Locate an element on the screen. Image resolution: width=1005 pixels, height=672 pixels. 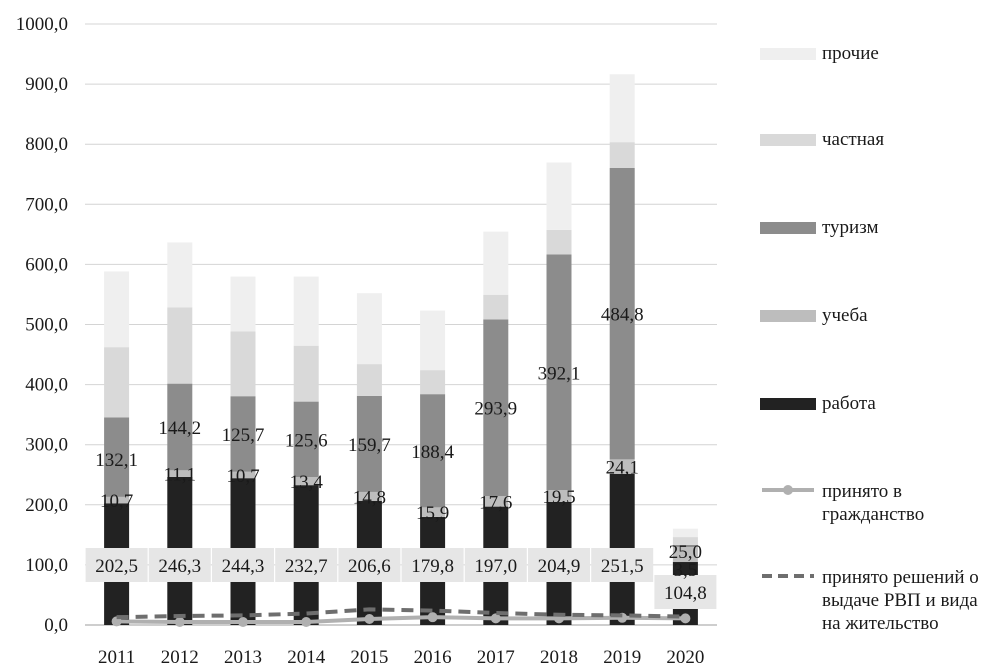
legend-swatch-turizm is located at coordinates (788, 228).